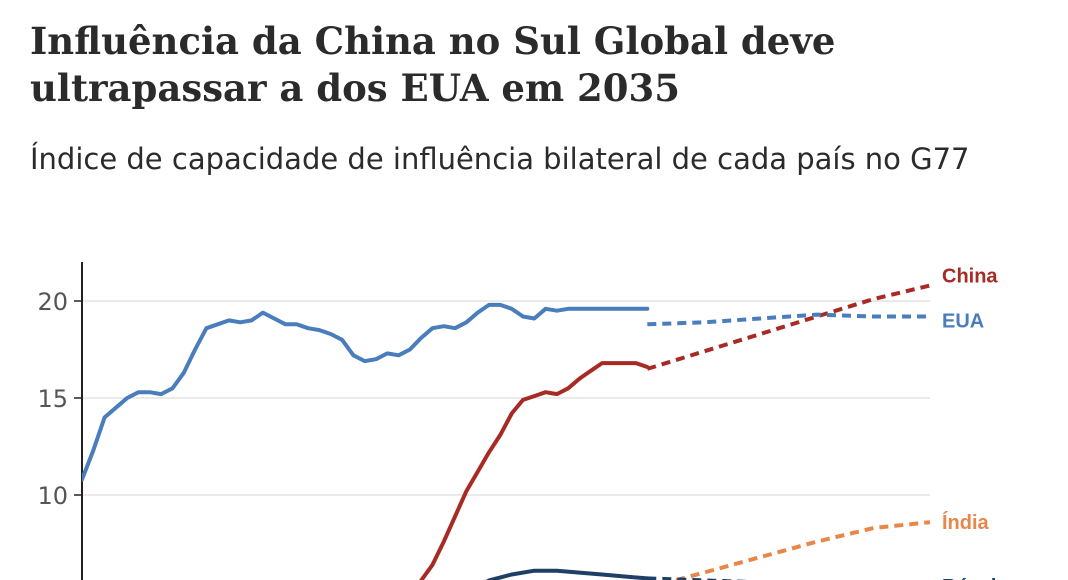 The image size is (1068, 580). I want to click on series-projection-eua, so click(788, 319).